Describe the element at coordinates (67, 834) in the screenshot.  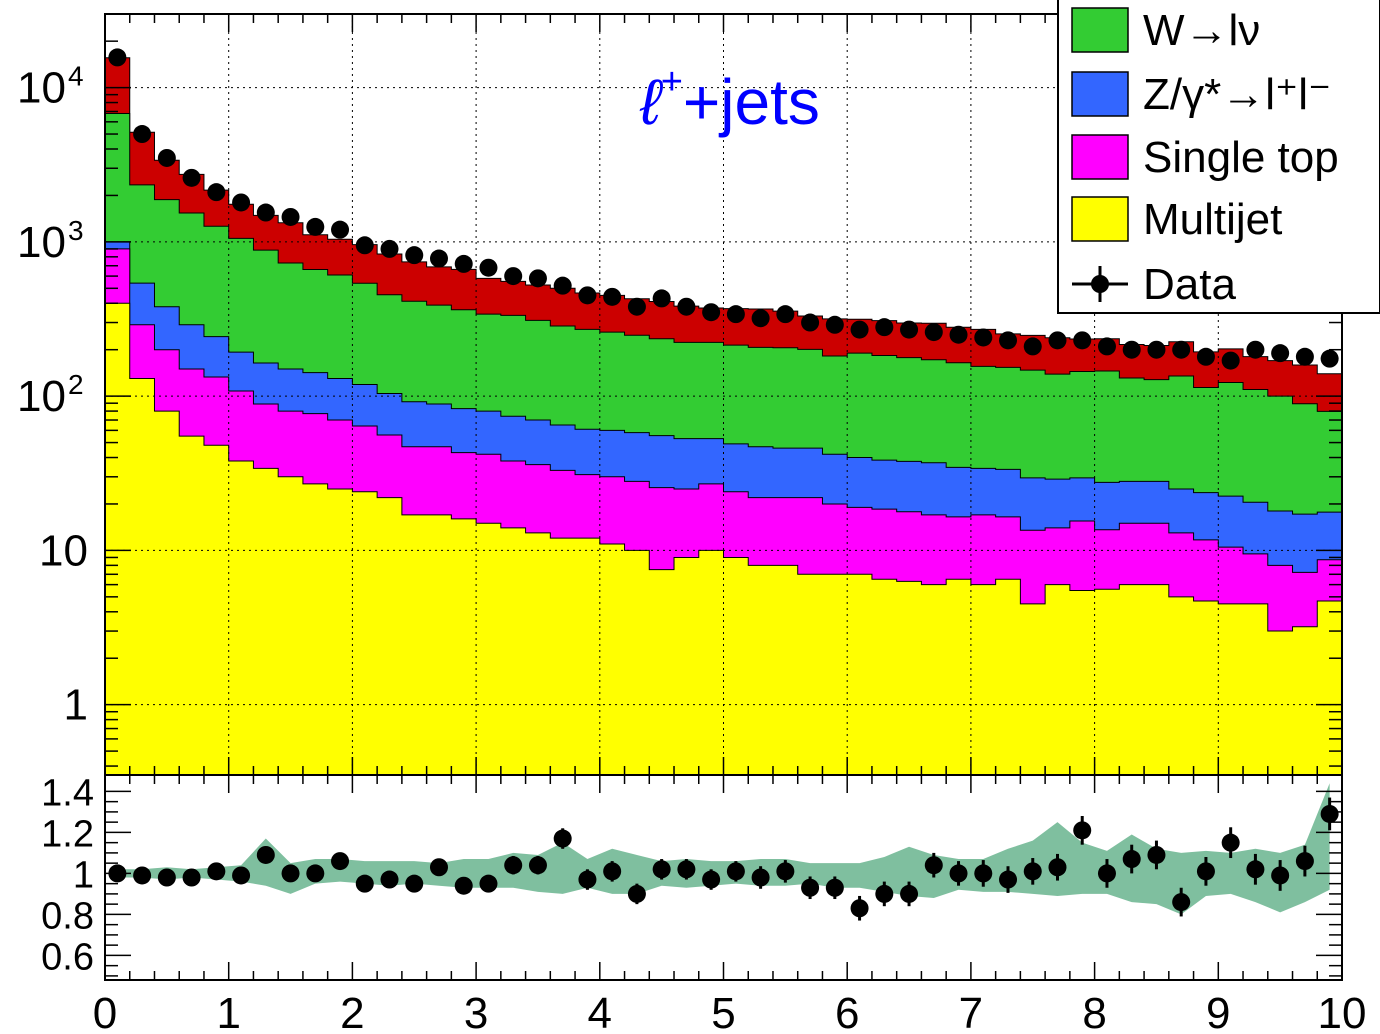
I see `ratio-y-tick-label: 1.2` at that location.